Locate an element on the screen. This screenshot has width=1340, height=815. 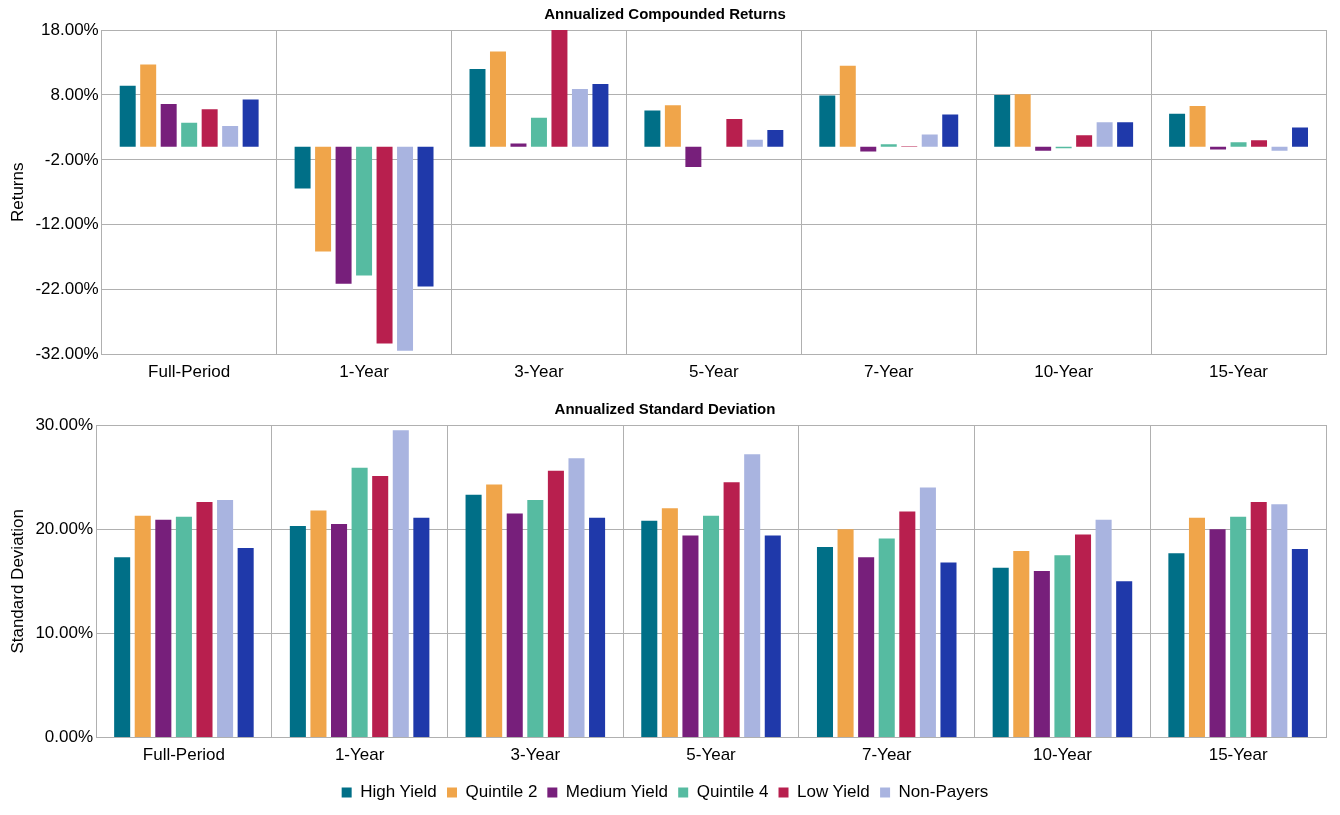
legend-label: Medium Yield is located at coordinates (616, 792).